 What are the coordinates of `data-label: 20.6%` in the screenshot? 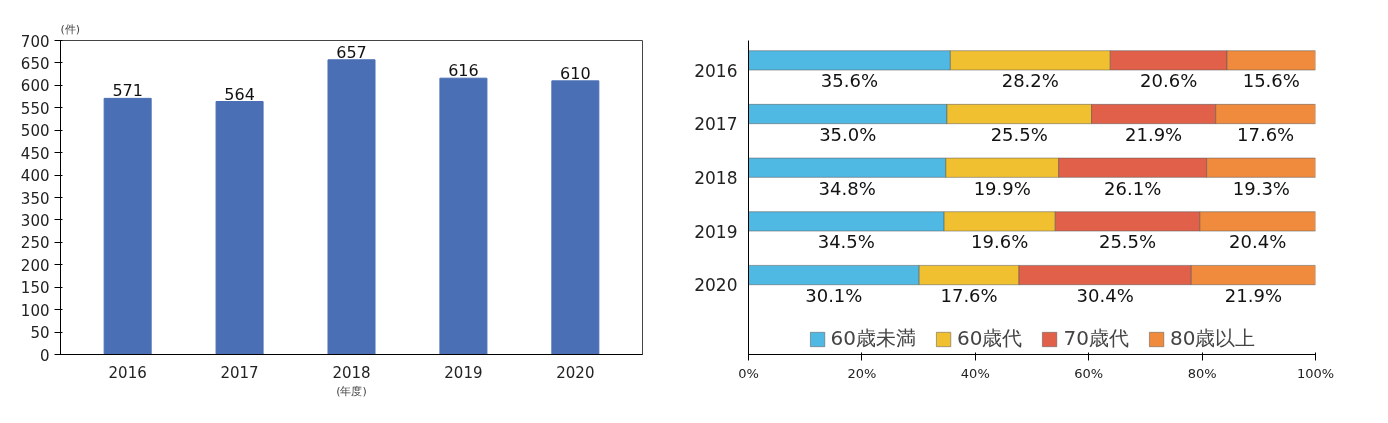 It's located at (1169, 81).